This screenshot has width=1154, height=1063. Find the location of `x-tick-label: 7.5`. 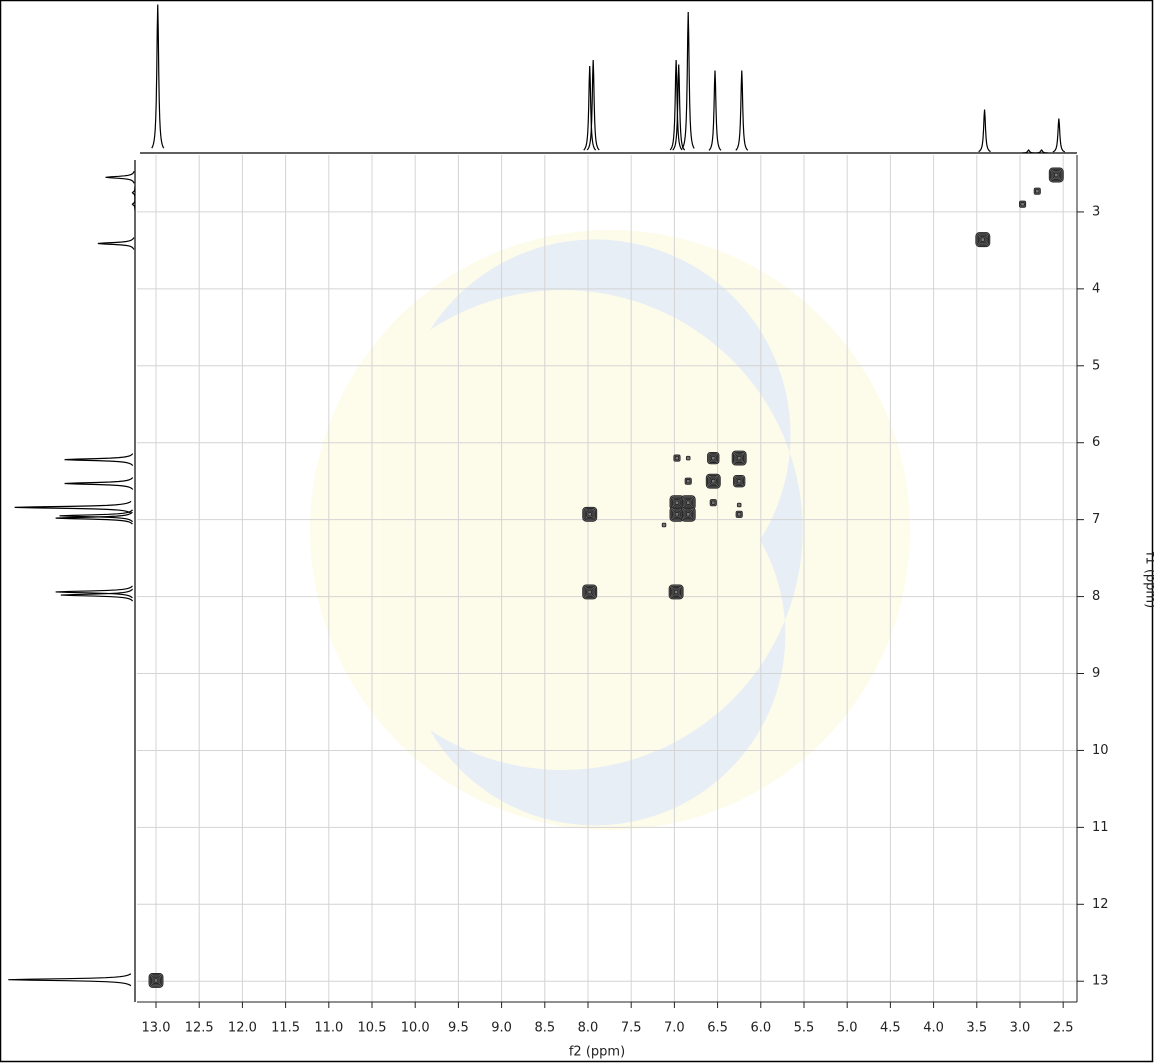

x-tick-label: 7.5 is located at coordinates (631, 1028).